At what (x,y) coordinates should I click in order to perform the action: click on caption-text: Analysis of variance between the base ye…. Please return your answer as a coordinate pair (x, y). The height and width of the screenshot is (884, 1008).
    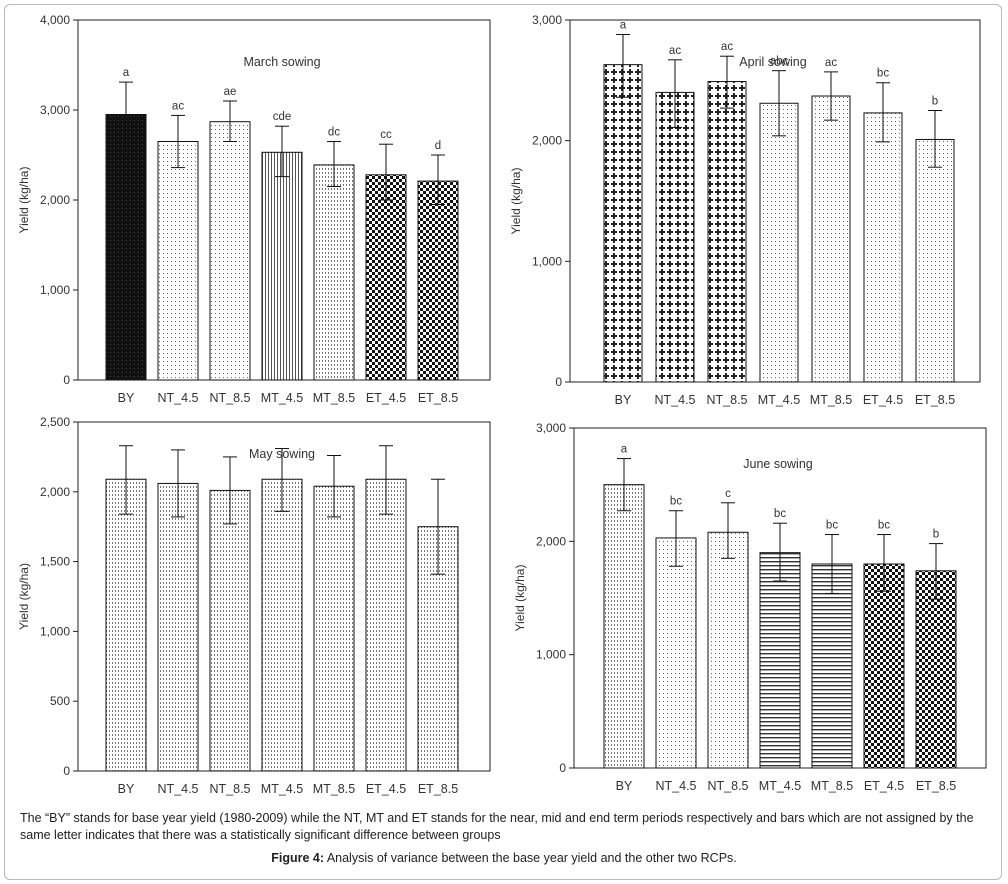
    Looking at the image, I should click on (530, 858).